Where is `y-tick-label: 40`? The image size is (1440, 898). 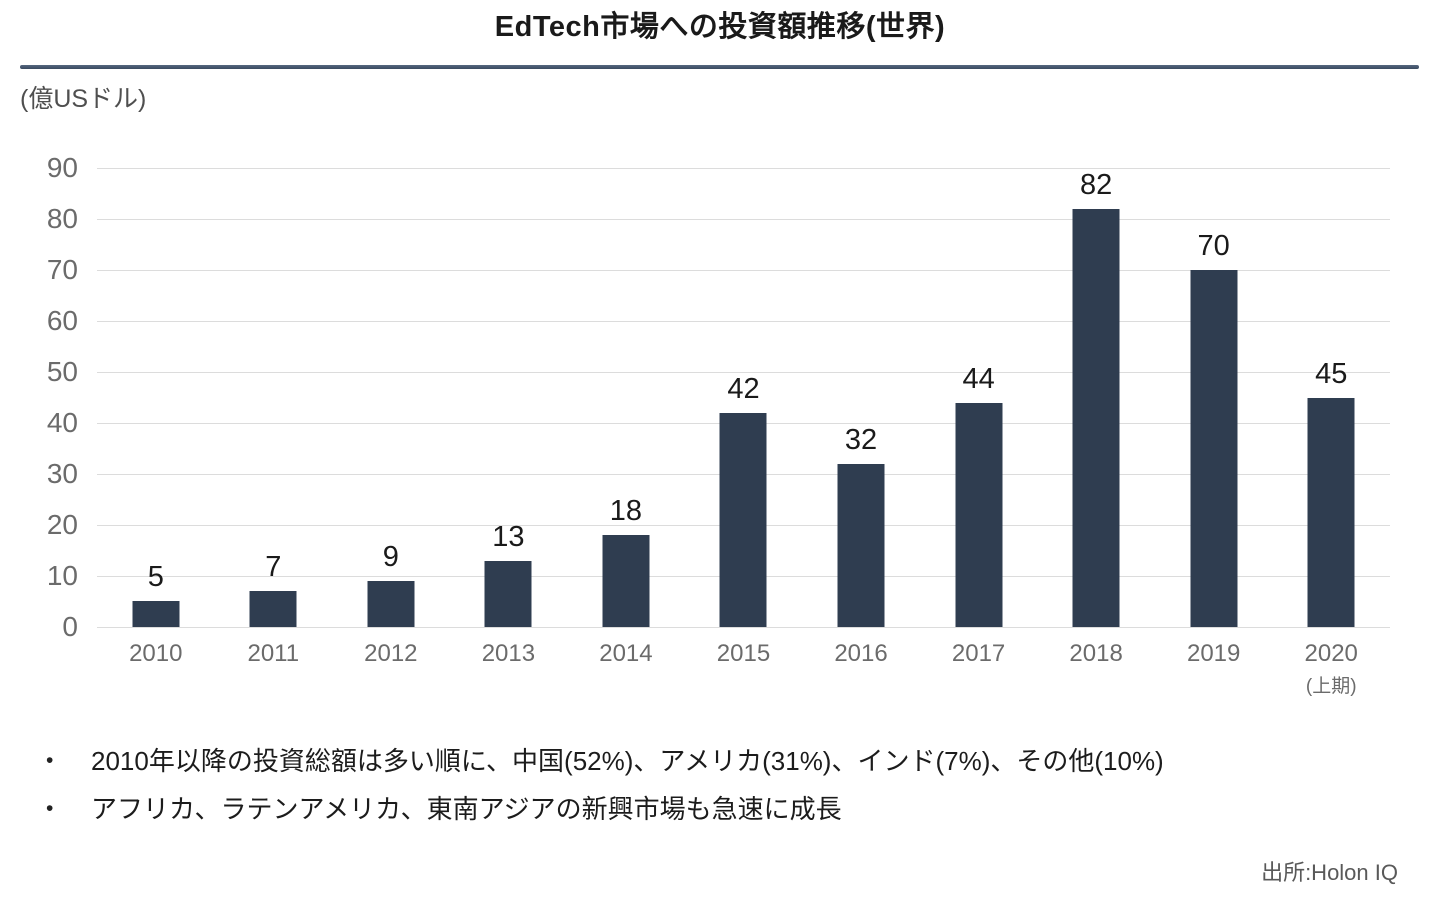 y-tick-label: 40 is located at coordinates (62, 422).